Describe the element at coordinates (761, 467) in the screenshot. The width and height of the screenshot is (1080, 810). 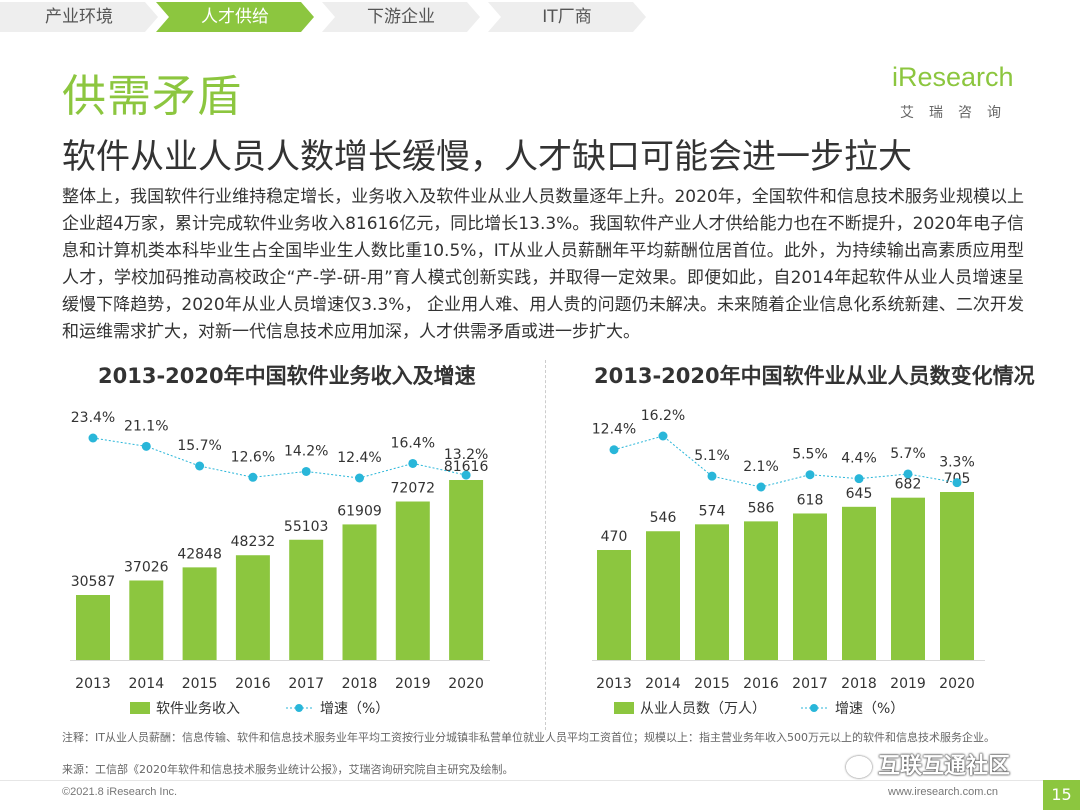
I see `growth-rate-label: 2.1%` at that location.